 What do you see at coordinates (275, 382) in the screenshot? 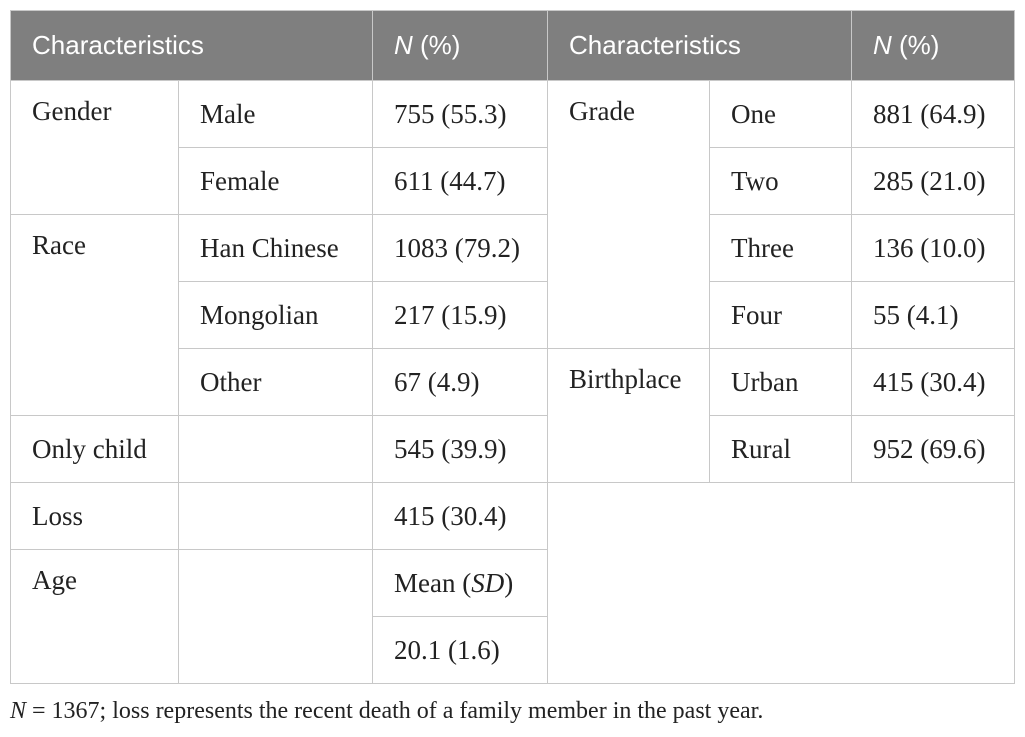
I see `race-other: Other` at bounding box center [275, 382].